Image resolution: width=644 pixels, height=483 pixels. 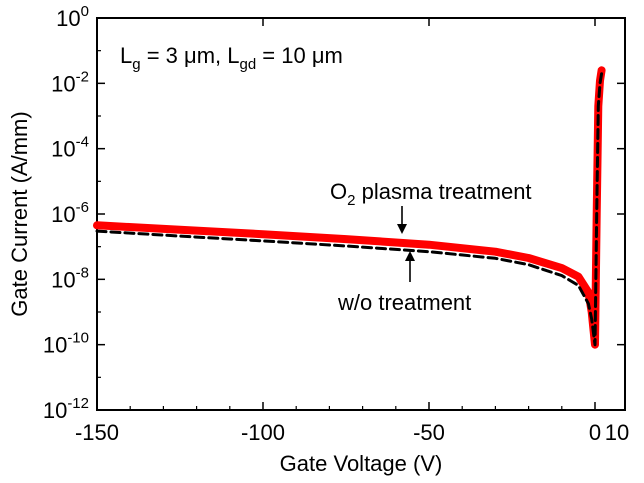 What do you see at coordinates (78, 403) in the screenshot?
I see `y-tick-exponent: -12` at bounding box center [78, 403].